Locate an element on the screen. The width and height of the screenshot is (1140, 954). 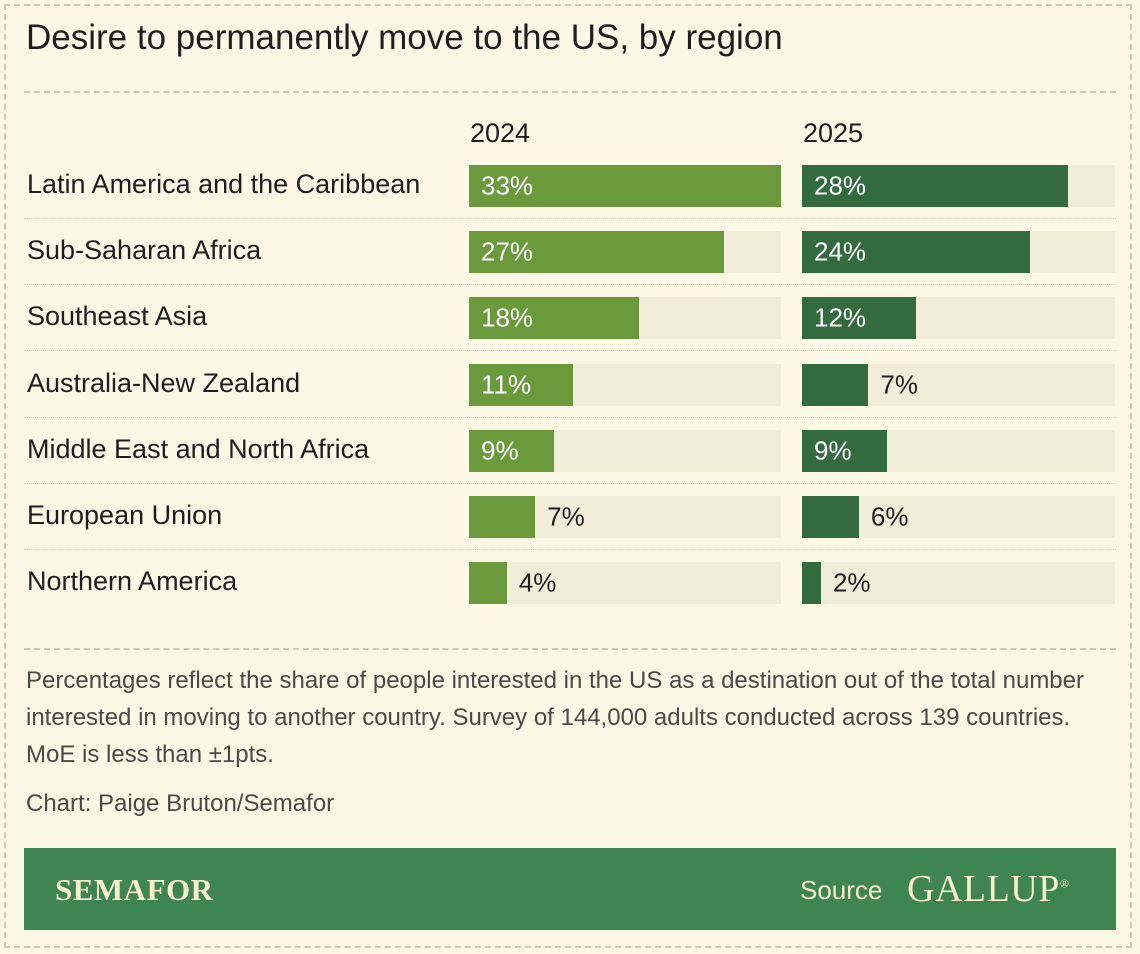
footer-bar: SEMAFOR Source GALLUP® is located at coordinates (570, 889).